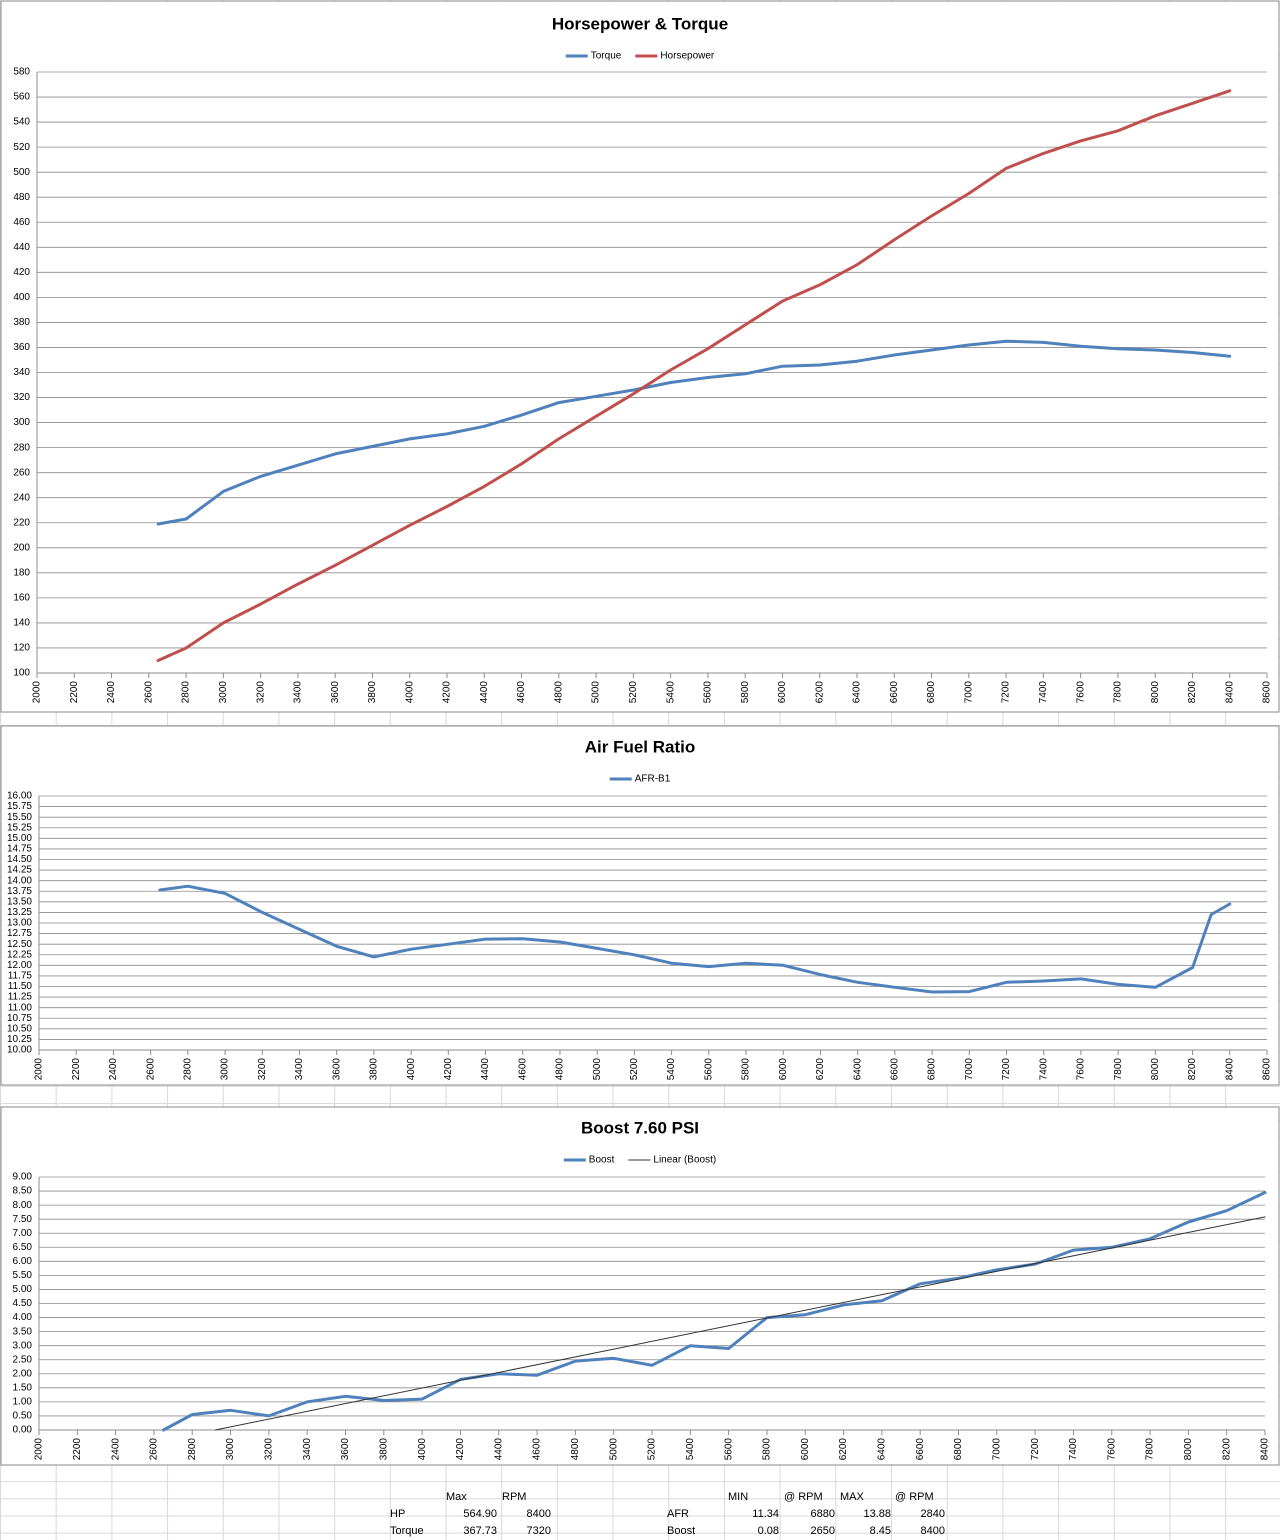  What do you see at coordinates (456, 1497) in the screenshot?
I see `table-header: Max` at bounding box center [456, 1497].